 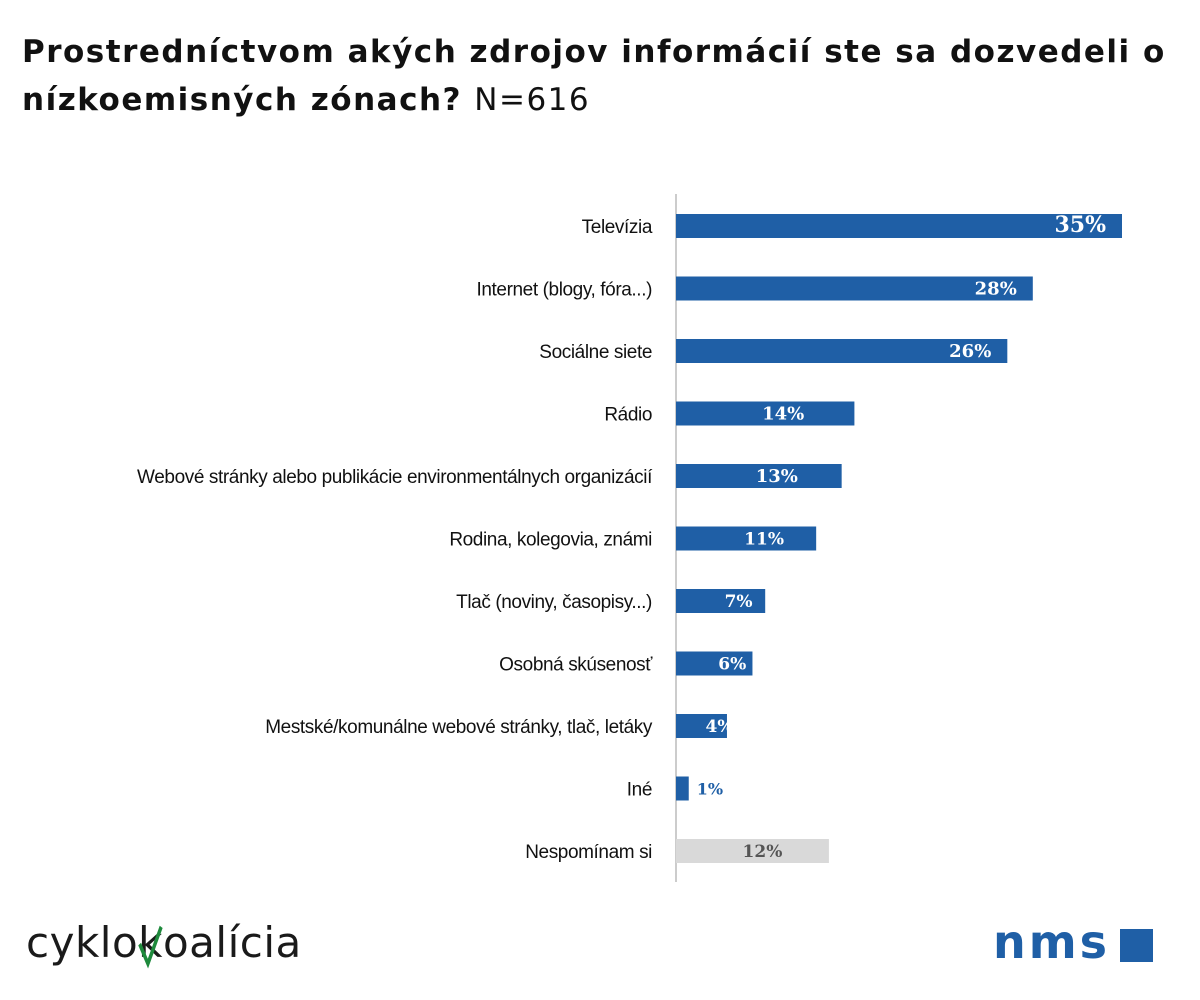 I want to click on nms-logo-square, so click(x=1137, y=945).